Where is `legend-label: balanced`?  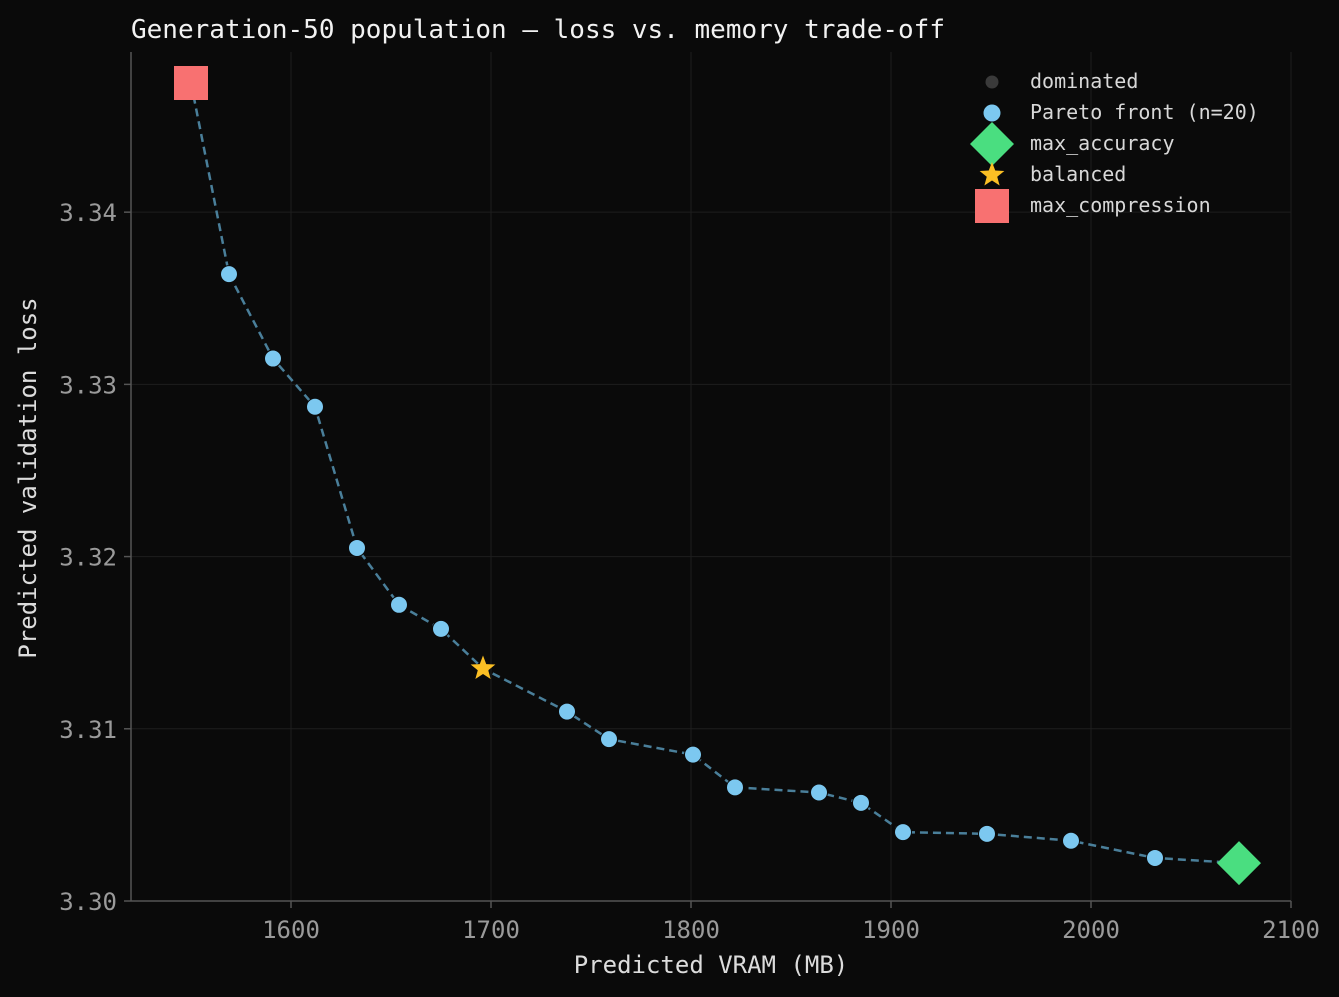
legend-label: balanced is located at coordinates (1078, 174).